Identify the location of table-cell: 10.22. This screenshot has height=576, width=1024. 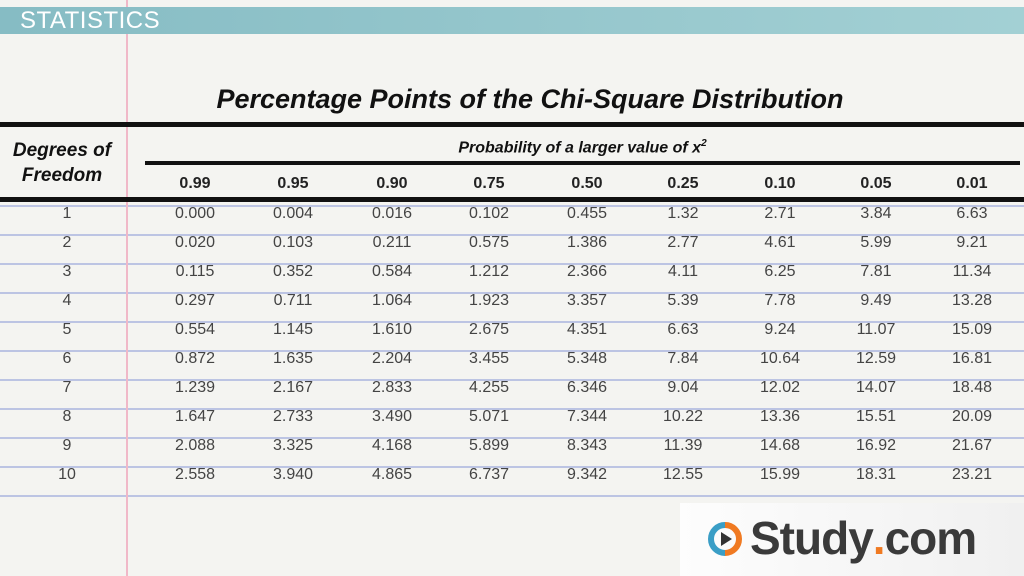
(683, 416).